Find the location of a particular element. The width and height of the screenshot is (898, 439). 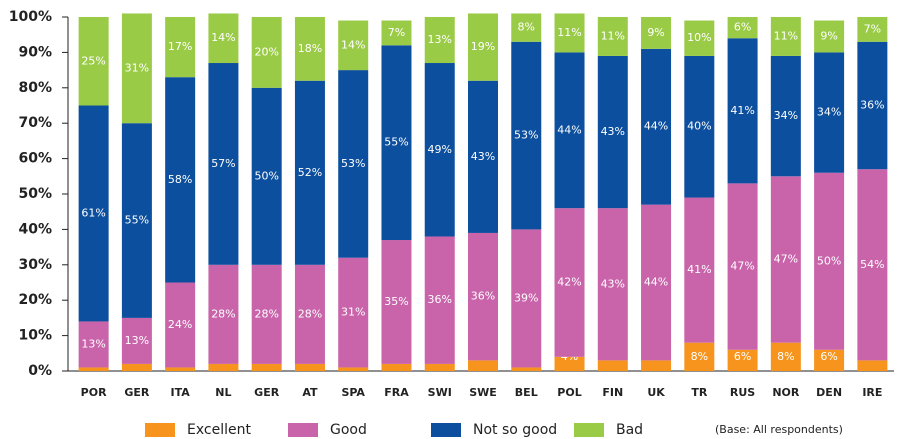

x-tick-label: POL is located at coordinates (569, 392).